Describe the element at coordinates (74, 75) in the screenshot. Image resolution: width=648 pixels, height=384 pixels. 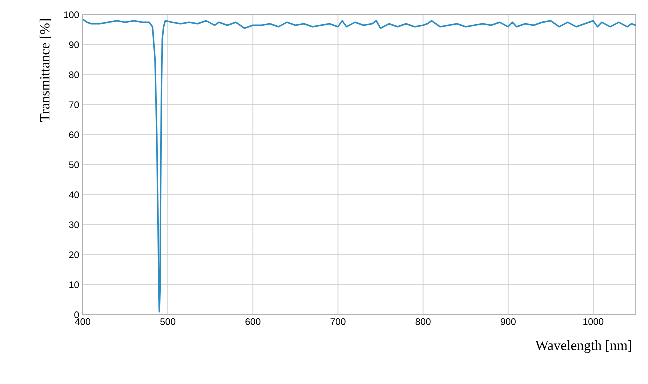
I see `y-tick-label: 80` at that location.